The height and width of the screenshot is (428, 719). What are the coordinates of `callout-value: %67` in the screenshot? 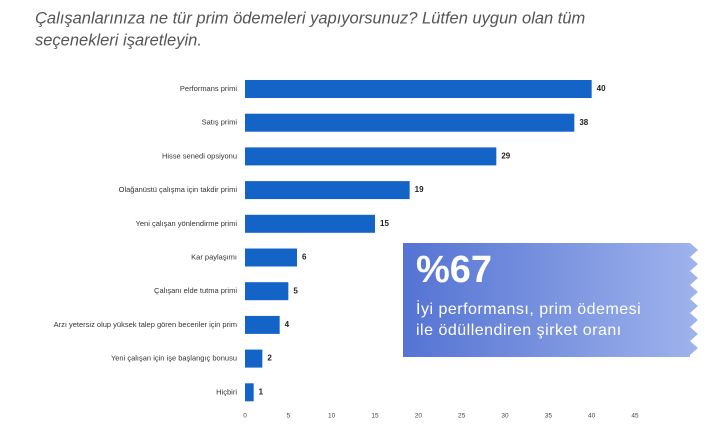 It's located at (454, 270).